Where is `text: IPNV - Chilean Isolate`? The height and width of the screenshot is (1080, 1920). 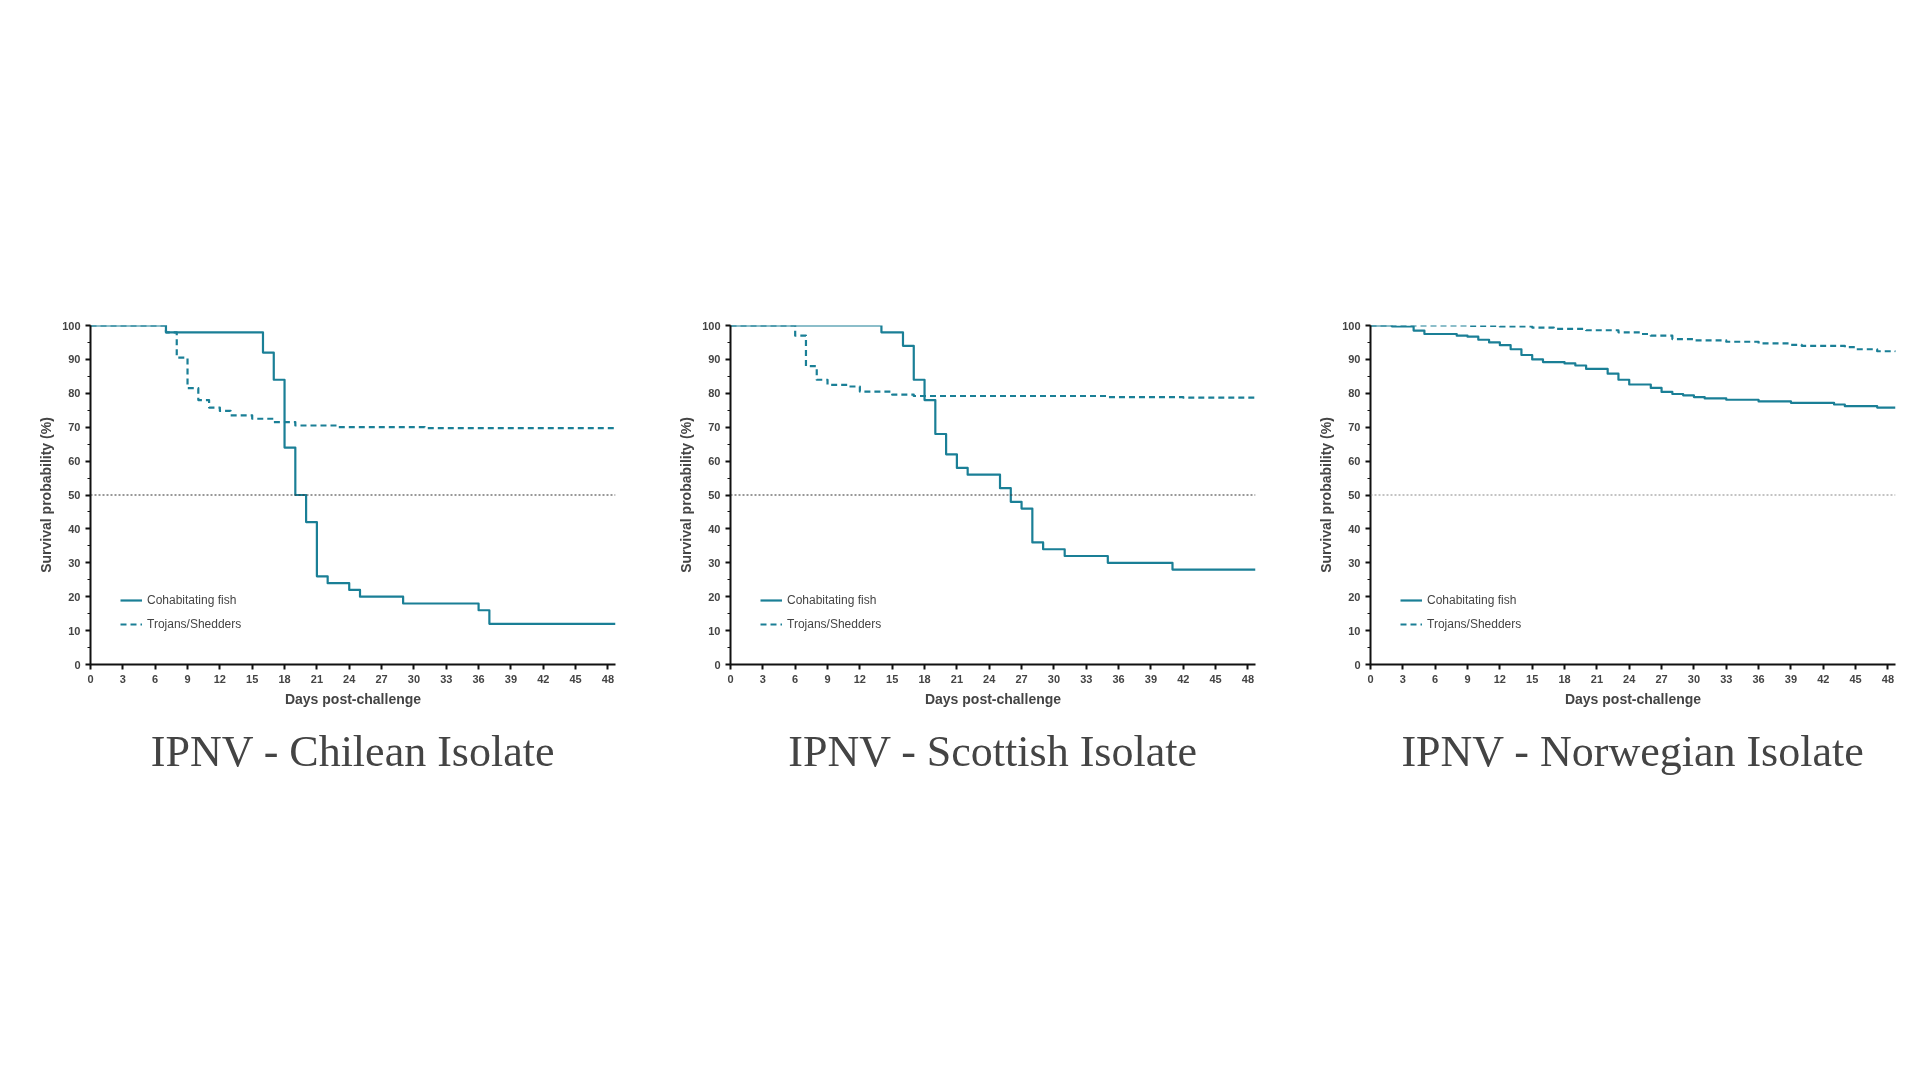
text: IPNV - Chilean Isolate is located at coordinates (352, 751).